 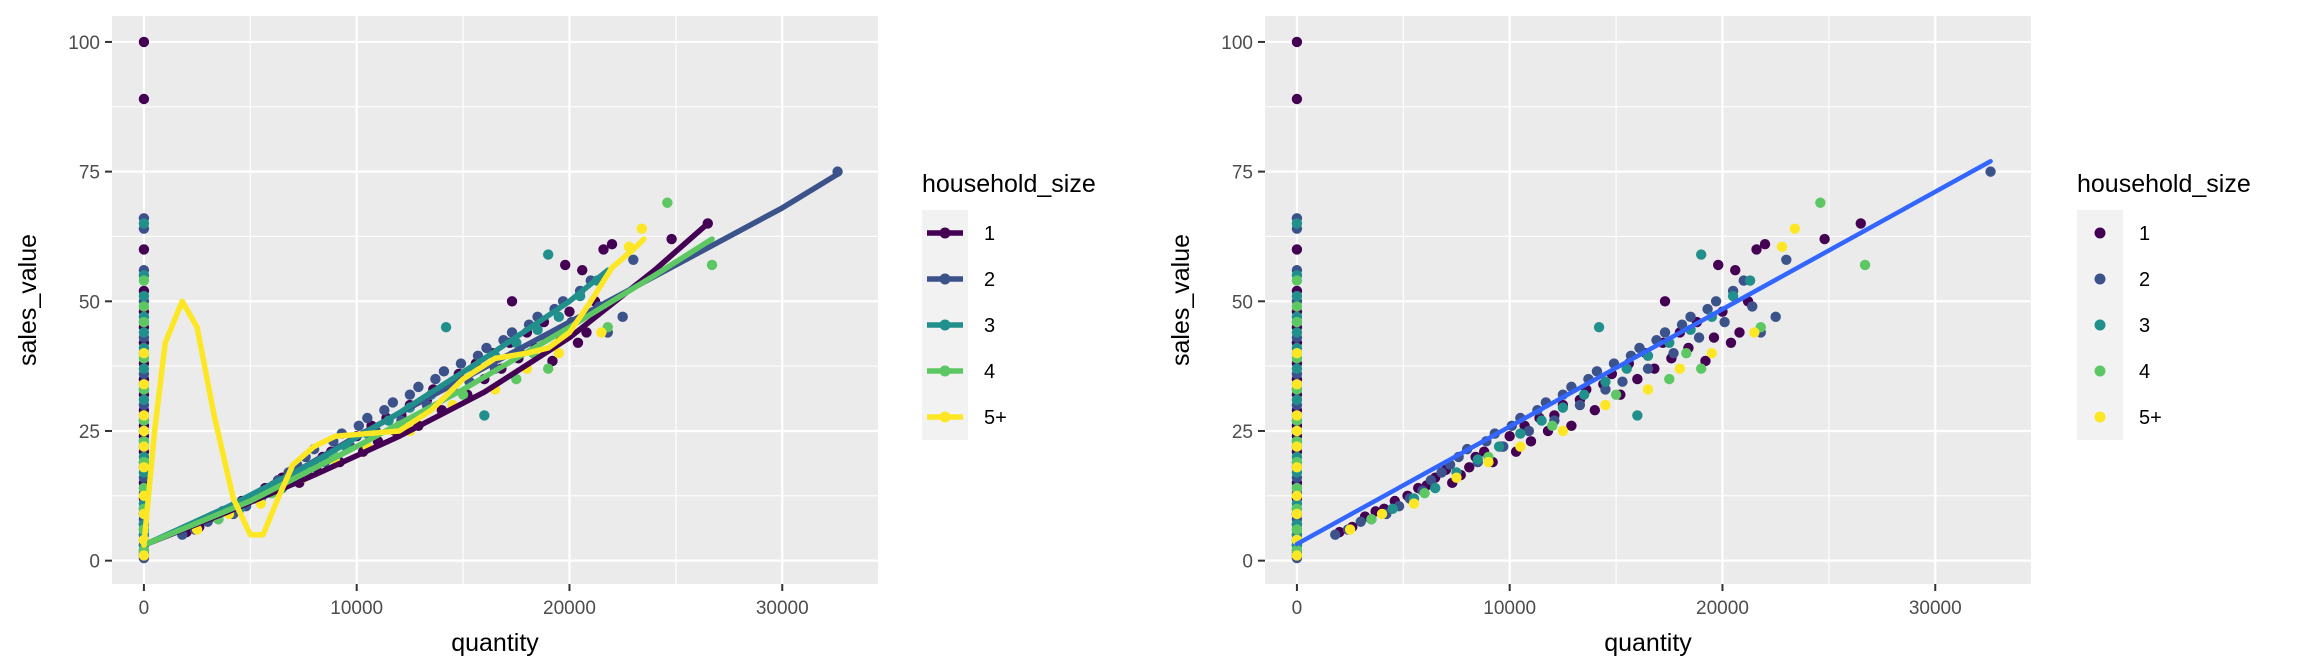 What do you see at coordinates (1242, 173) in the screenshot?
I see `y-tick-label: 75` at bounding box center [1242, 173].